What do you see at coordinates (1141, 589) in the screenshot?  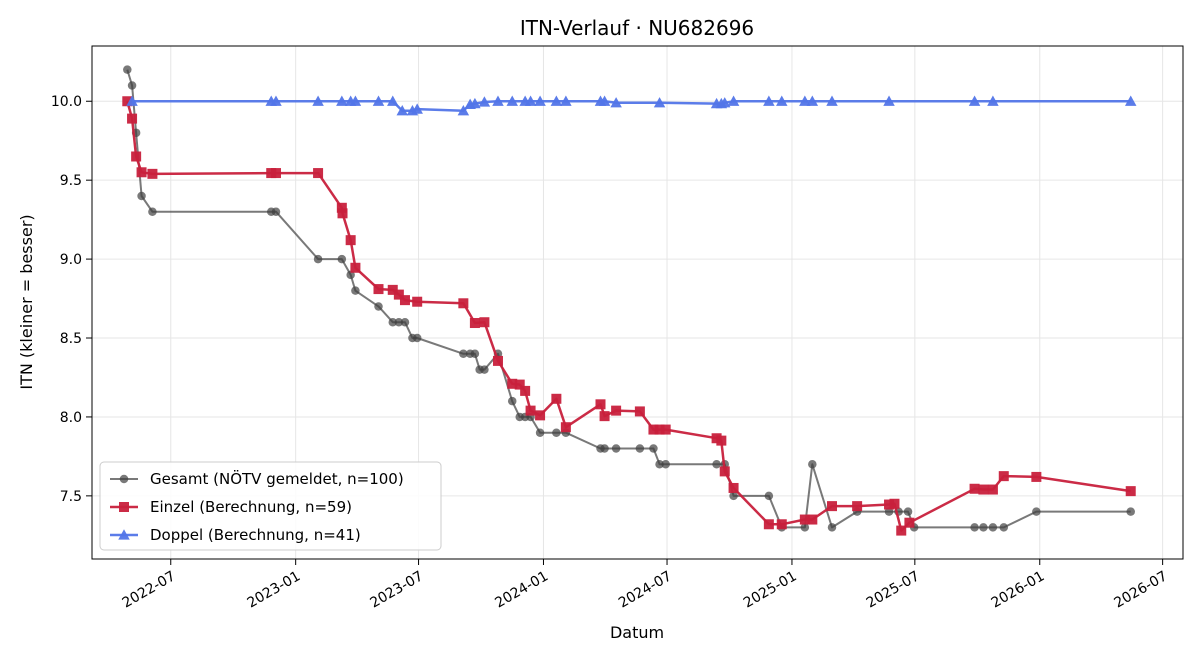 I see `x-tick-label: 2026-07` at bounding box center [1141, 589].